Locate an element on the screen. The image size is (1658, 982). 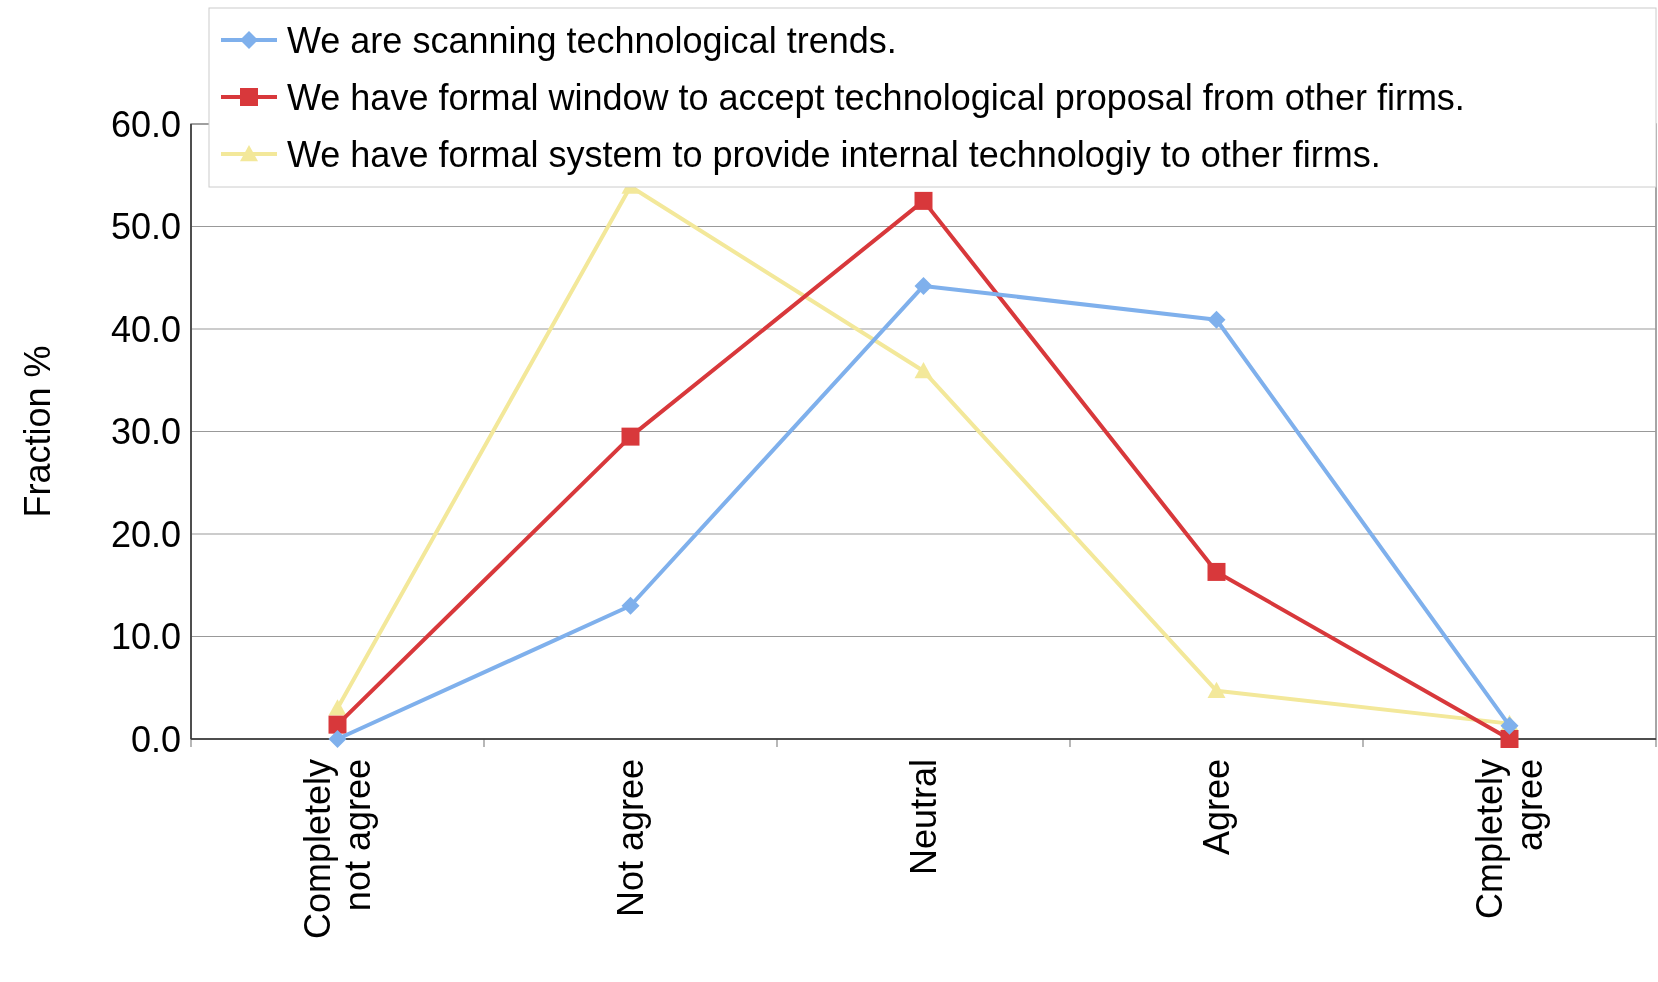
y-tick-label: 20.0 is located at coordinates (145, 534).